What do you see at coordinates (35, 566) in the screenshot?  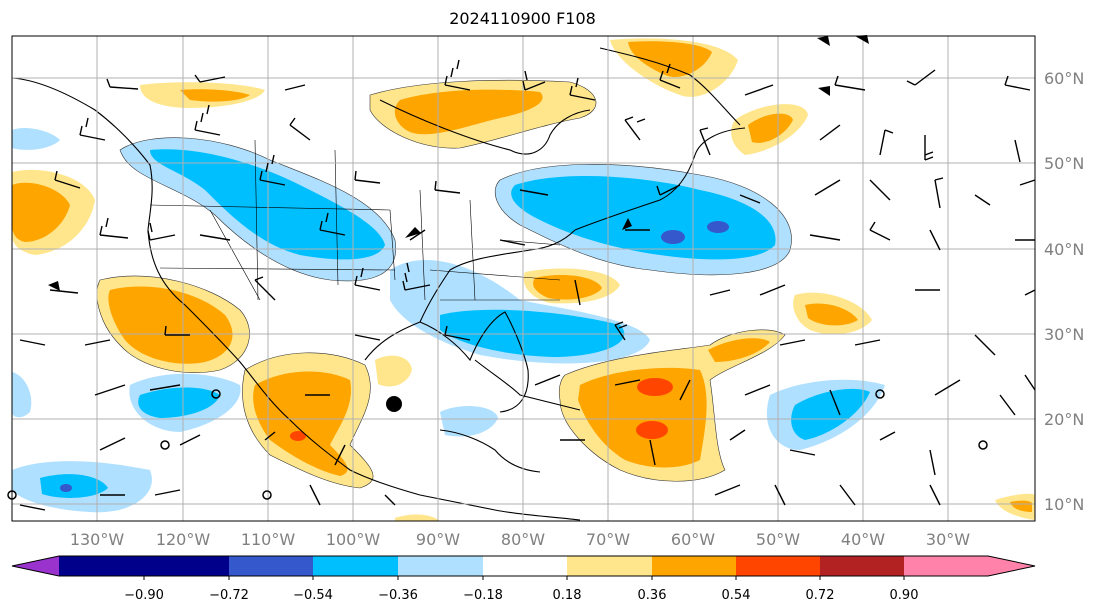 I see `colorbar-extend-low` at bounding box center [35, 566].